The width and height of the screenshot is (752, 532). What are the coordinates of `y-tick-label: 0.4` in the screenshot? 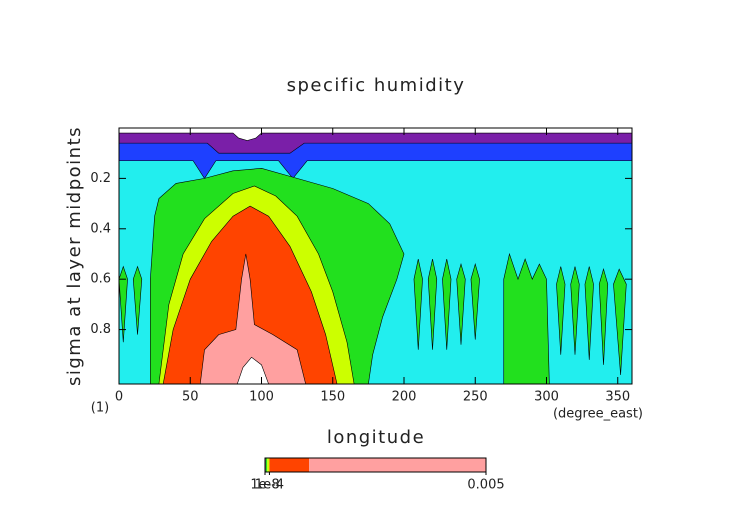 It's located at (100, 228).